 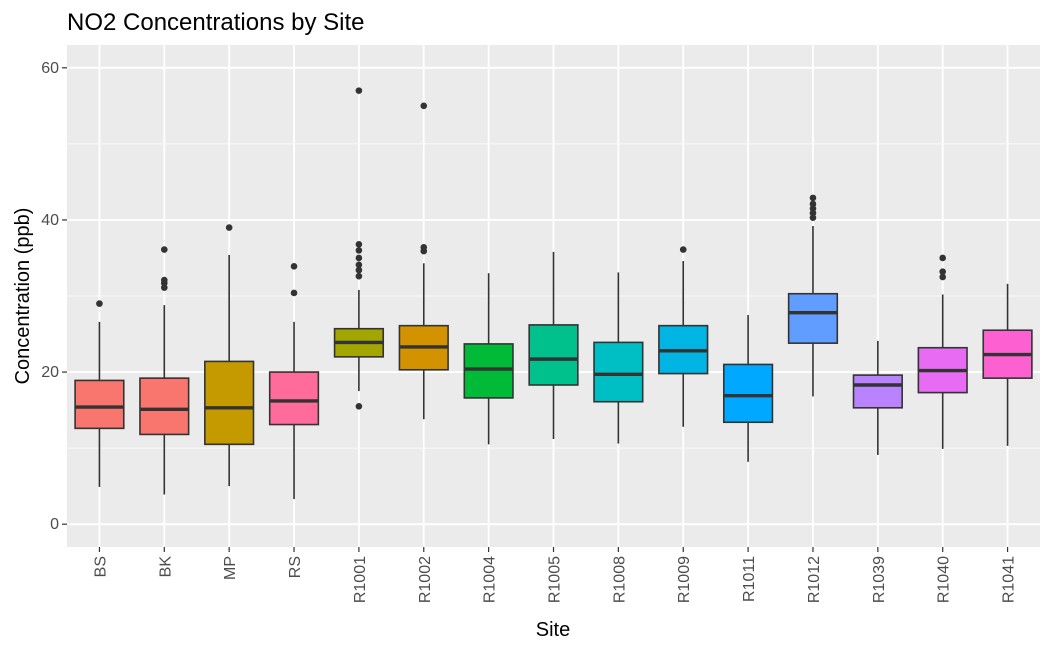 What do you see at coordinates (50, 68) in the screenshot?
I see `y-tick-label: 60` at bounding box center [50, 68].